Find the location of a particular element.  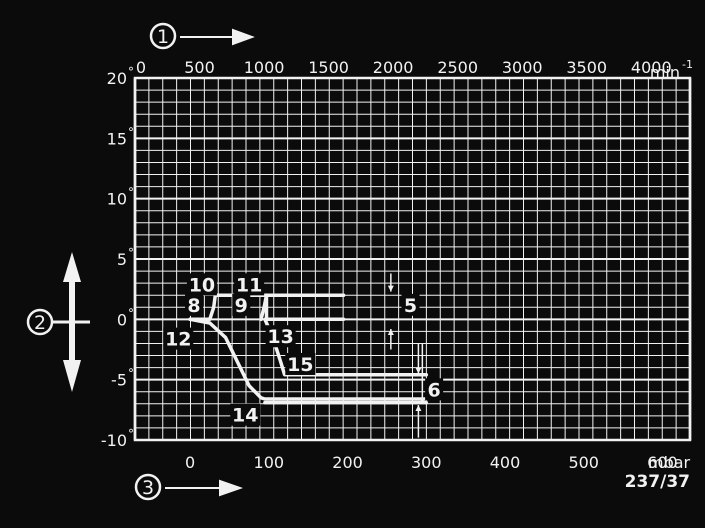

annotation-label: 15 is located at coordinates (300, 365).